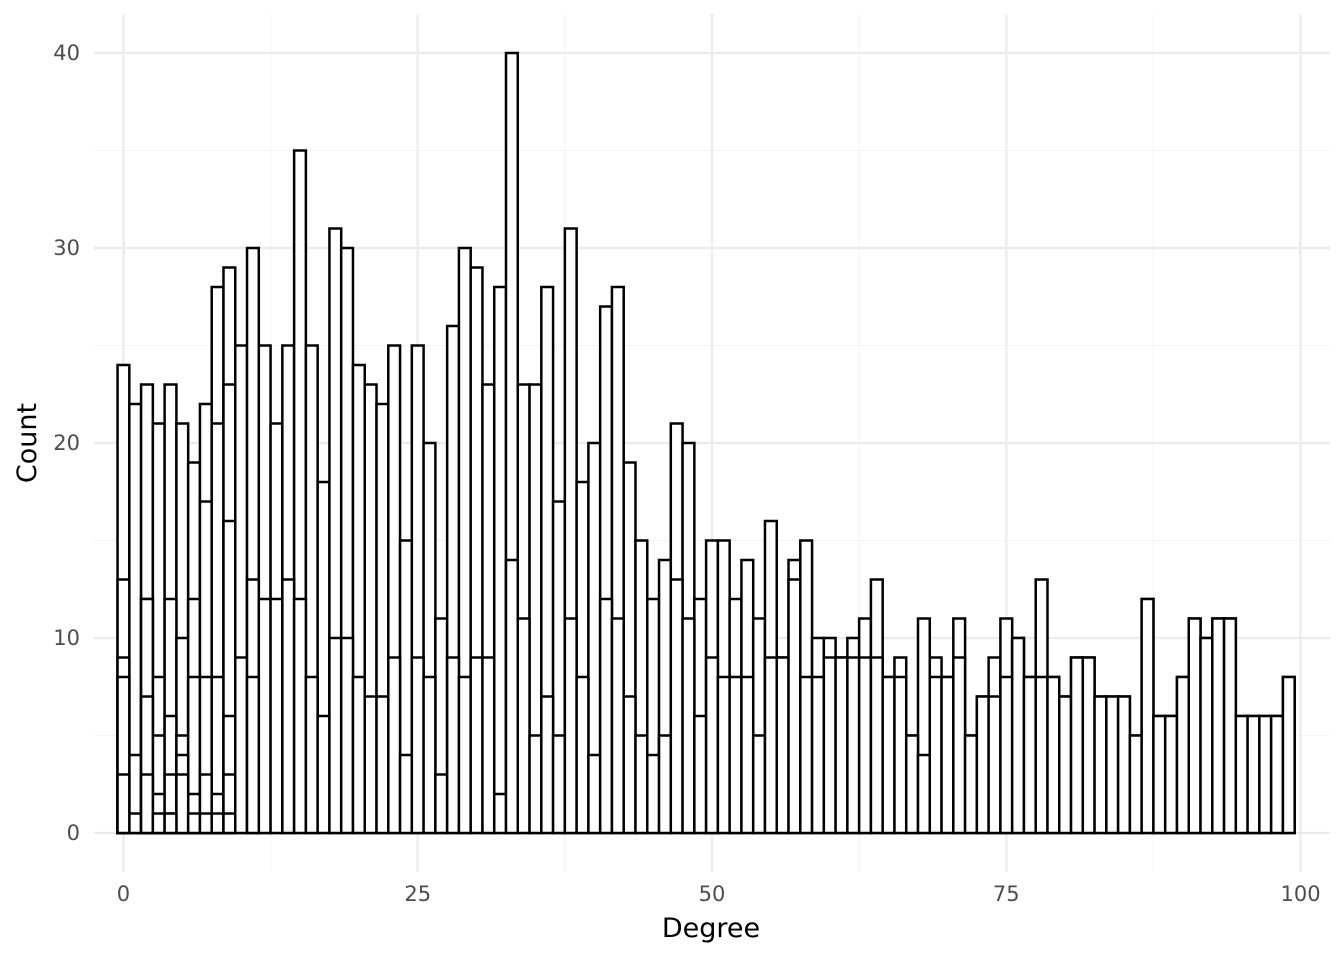 Image resolution: width=1344 pixels, height=960 pixels. I want to click on x-tick-label: 50, so click(712, 894).